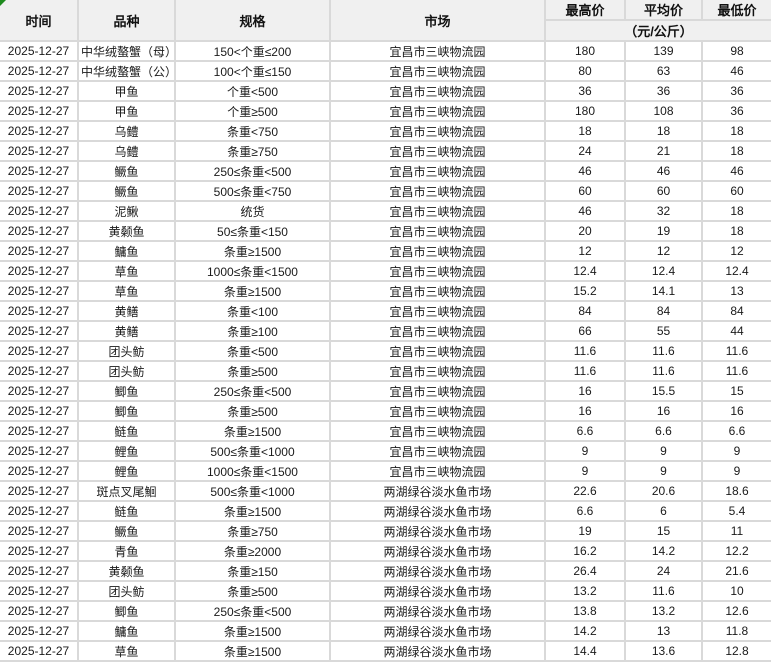  Describe the element at coordinates (736, 491) in the screenshot. I see `cell-low-price: 18.6` at that location.